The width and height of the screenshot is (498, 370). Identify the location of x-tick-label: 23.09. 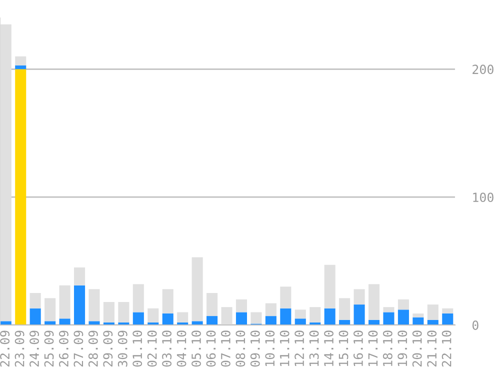
(19, 348).